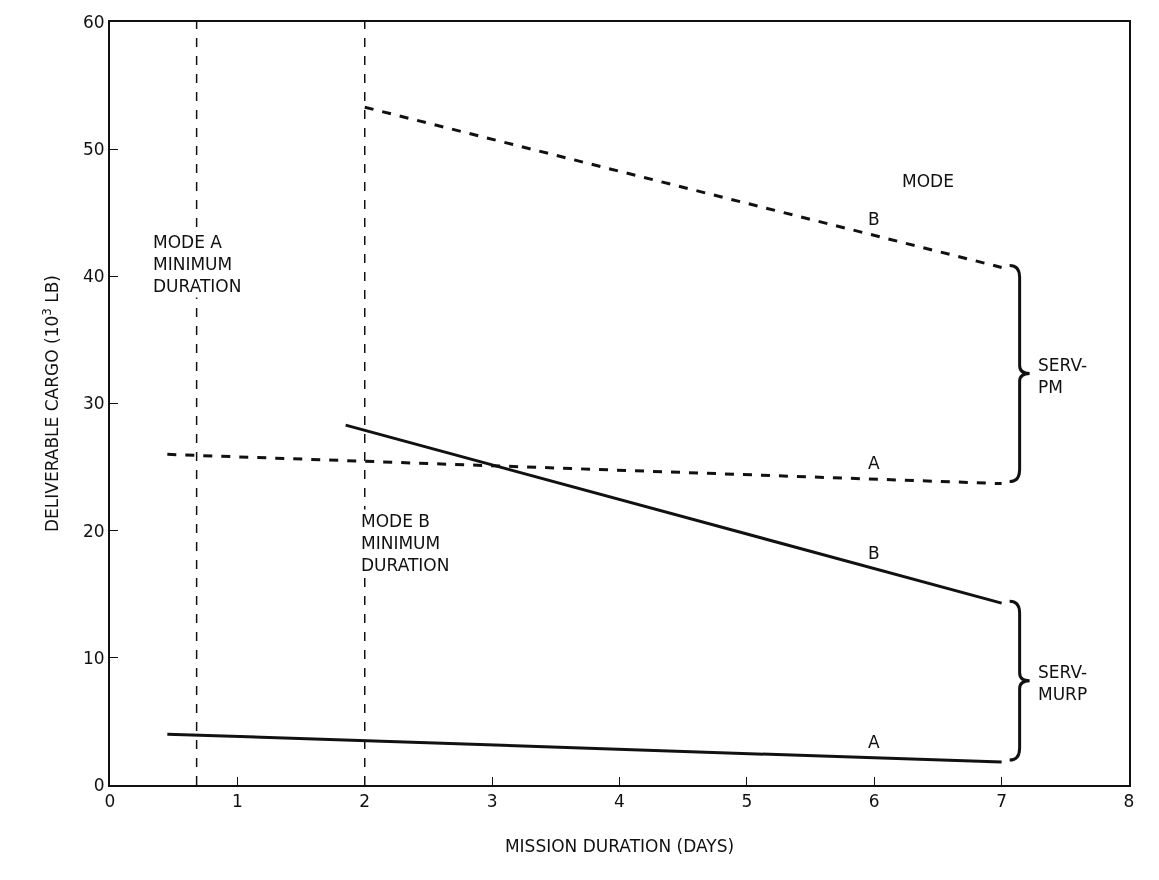 The height and width of the screenshot is (880, 1159). Describe the element at coordinates (93, 276) in the screenshot. I see `y-tick-label: 40` at that location.